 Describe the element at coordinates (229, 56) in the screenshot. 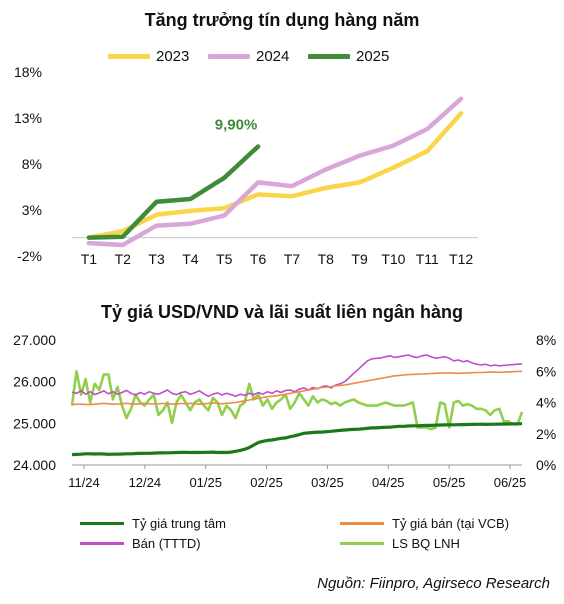

I see `legend-swatch-2024` at that location.